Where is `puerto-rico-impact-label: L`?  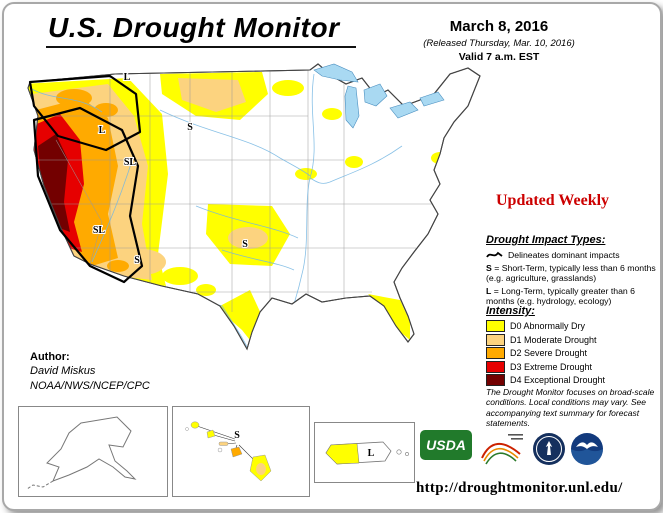
puerto-rico-impact-label: L is located at coordinates (371, 453).